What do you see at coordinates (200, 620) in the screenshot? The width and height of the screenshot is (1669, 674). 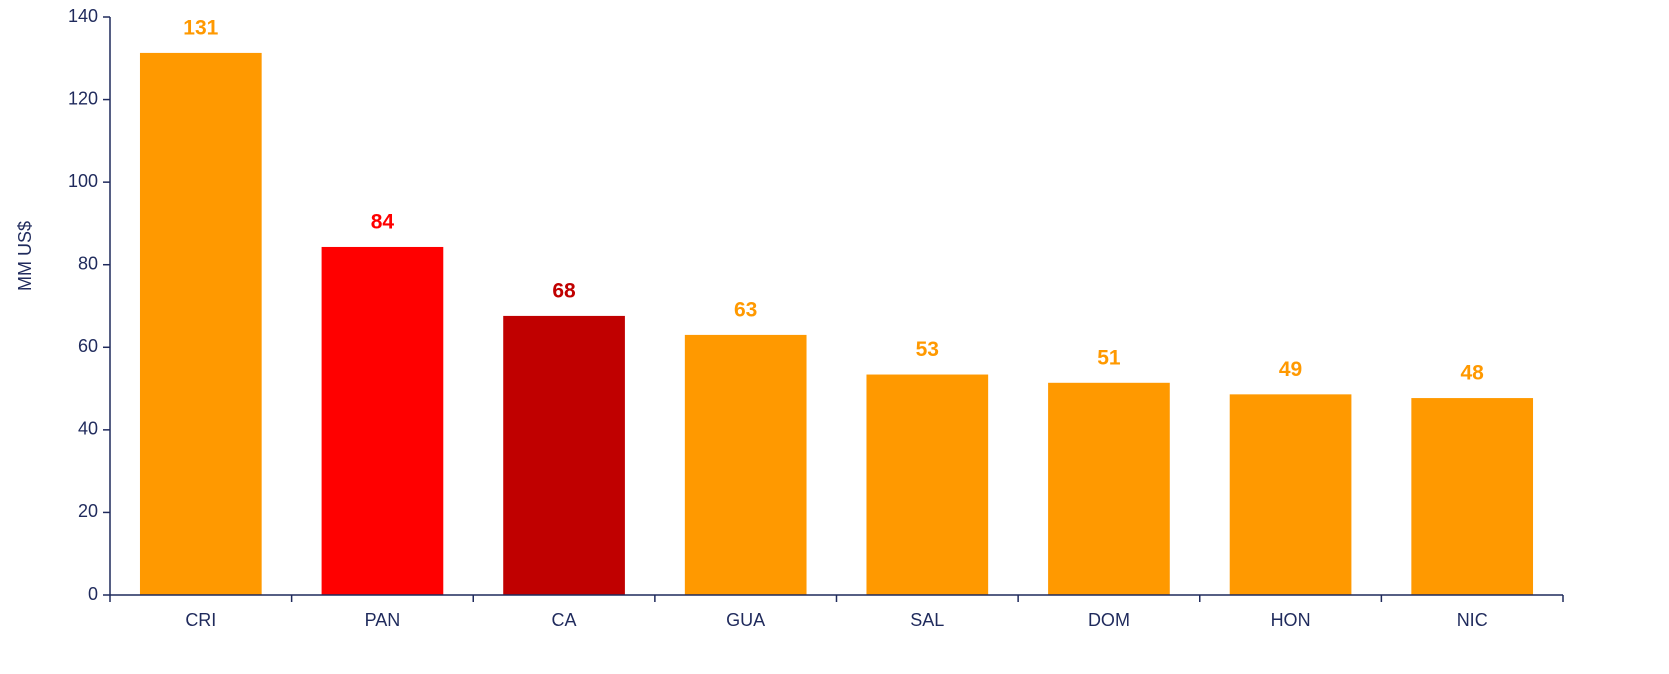 I see `x-tick-label: CRI` at bounding box center [200, 620].